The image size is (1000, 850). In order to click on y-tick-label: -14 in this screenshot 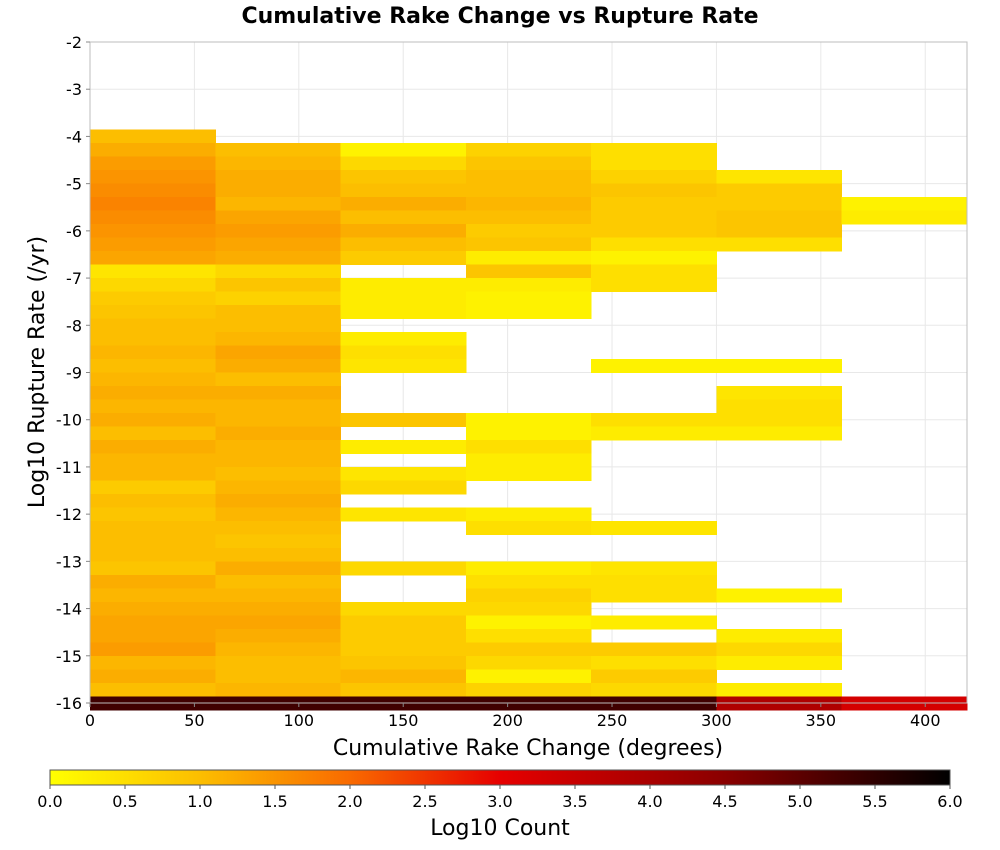, I will do `click(69, 609)`.